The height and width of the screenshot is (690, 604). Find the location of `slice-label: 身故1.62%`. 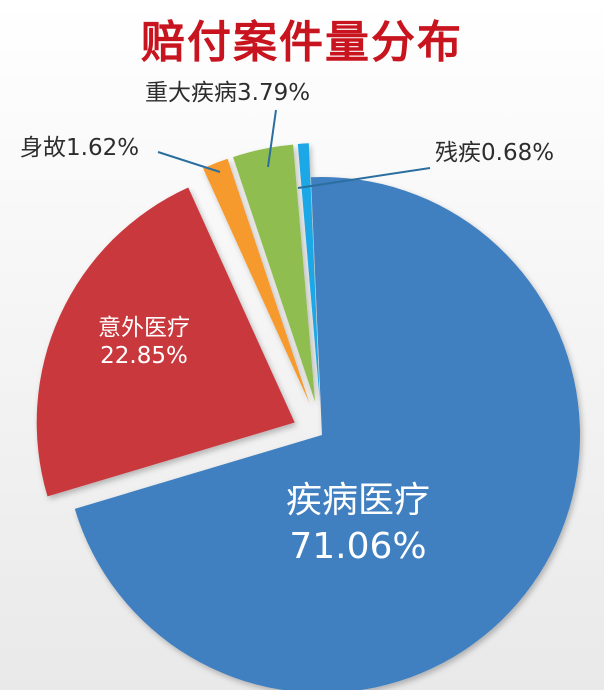

slice-label: 身故1.62% is located at coordinates (79, 148).